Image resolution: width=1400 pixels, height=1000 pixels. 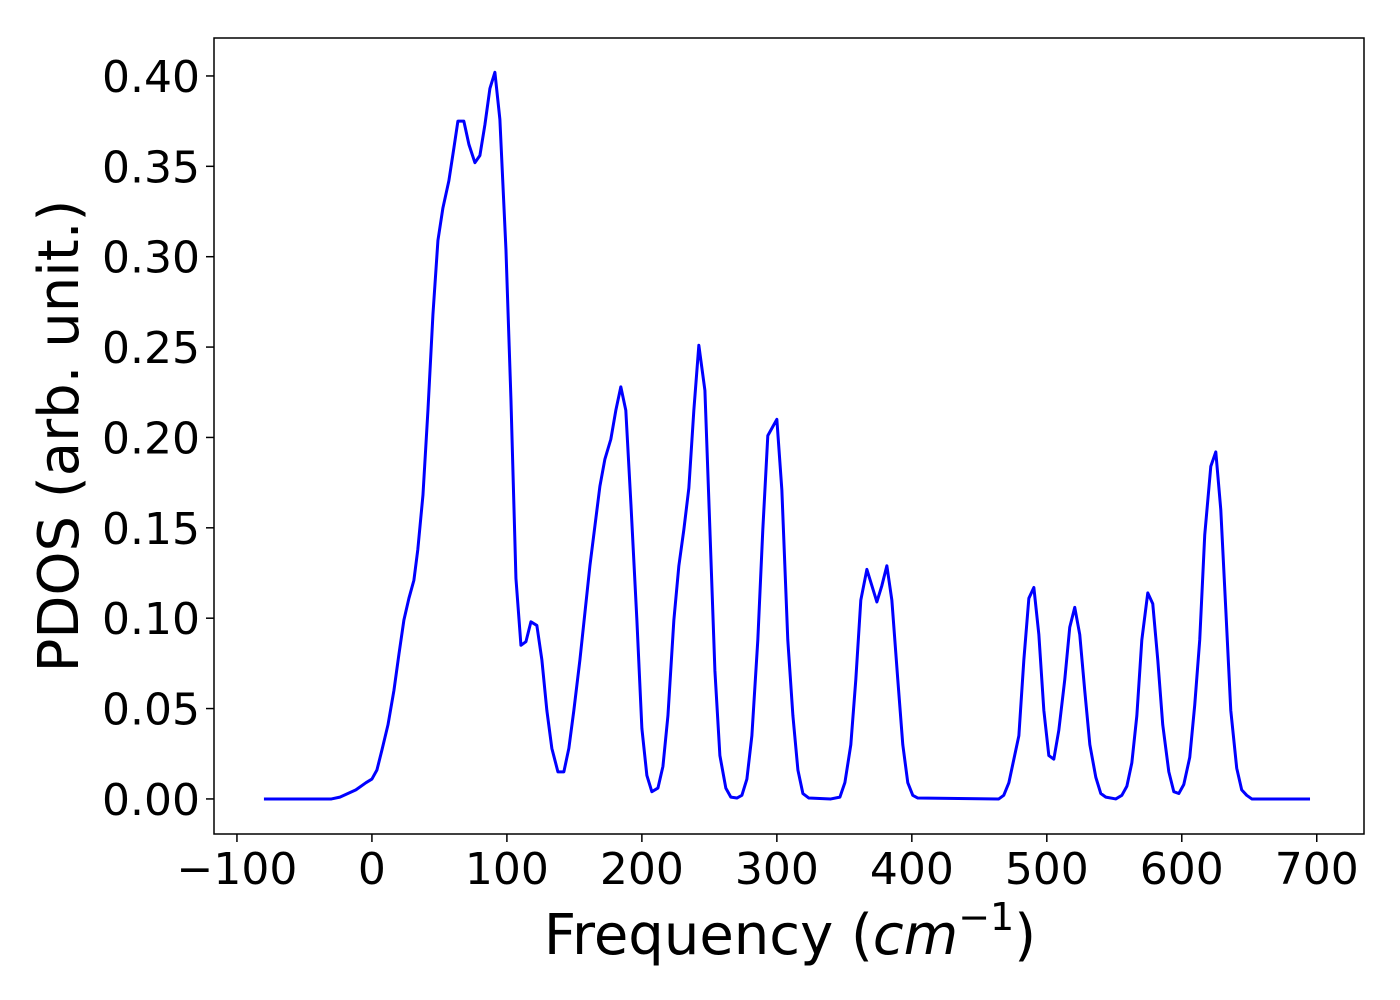 What do you see at coordinates (777, 869) in the screenshot?
I see `x-tick-label: 300` at bounding box center [777, 869].